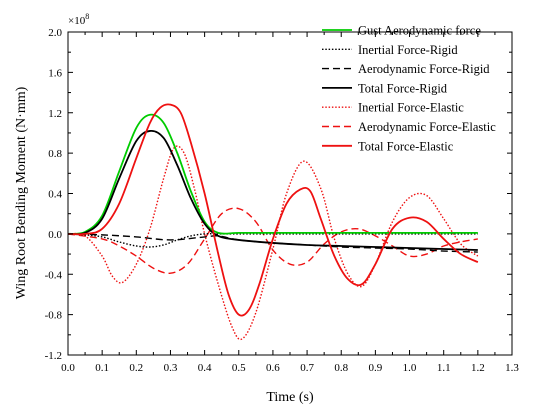 Image resolution: width=550 pixels, height=420 pixels. What do you see at coordinates (21, 192) in the screenshot?
I see `y-axis-title: Wing Root Bending Moment (N·mm)` at bounding box center [21, 192].